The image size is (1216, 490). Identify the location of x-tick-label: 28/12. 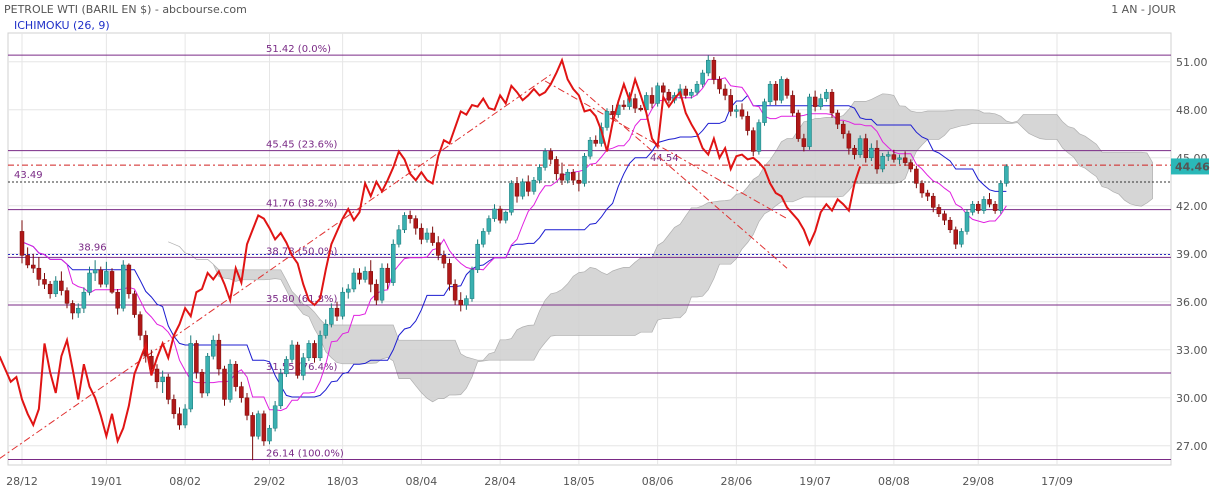
(22, 481).